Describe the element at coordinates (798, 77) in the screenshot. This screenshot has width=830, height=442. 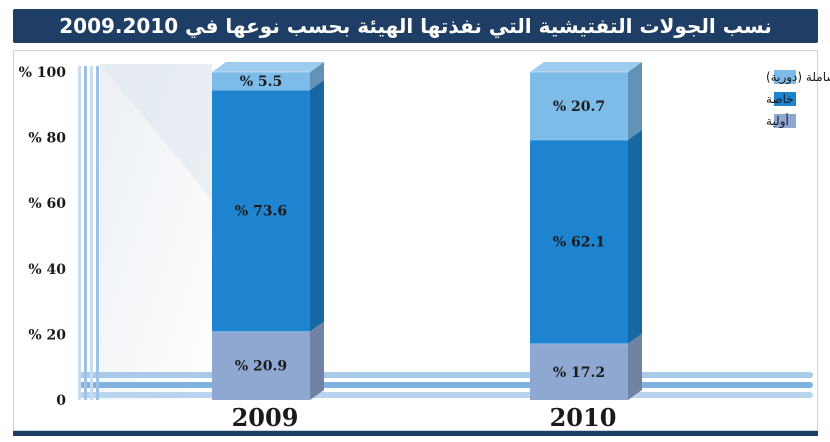
I see `legend-label: شاملة (دورية)` at that location.